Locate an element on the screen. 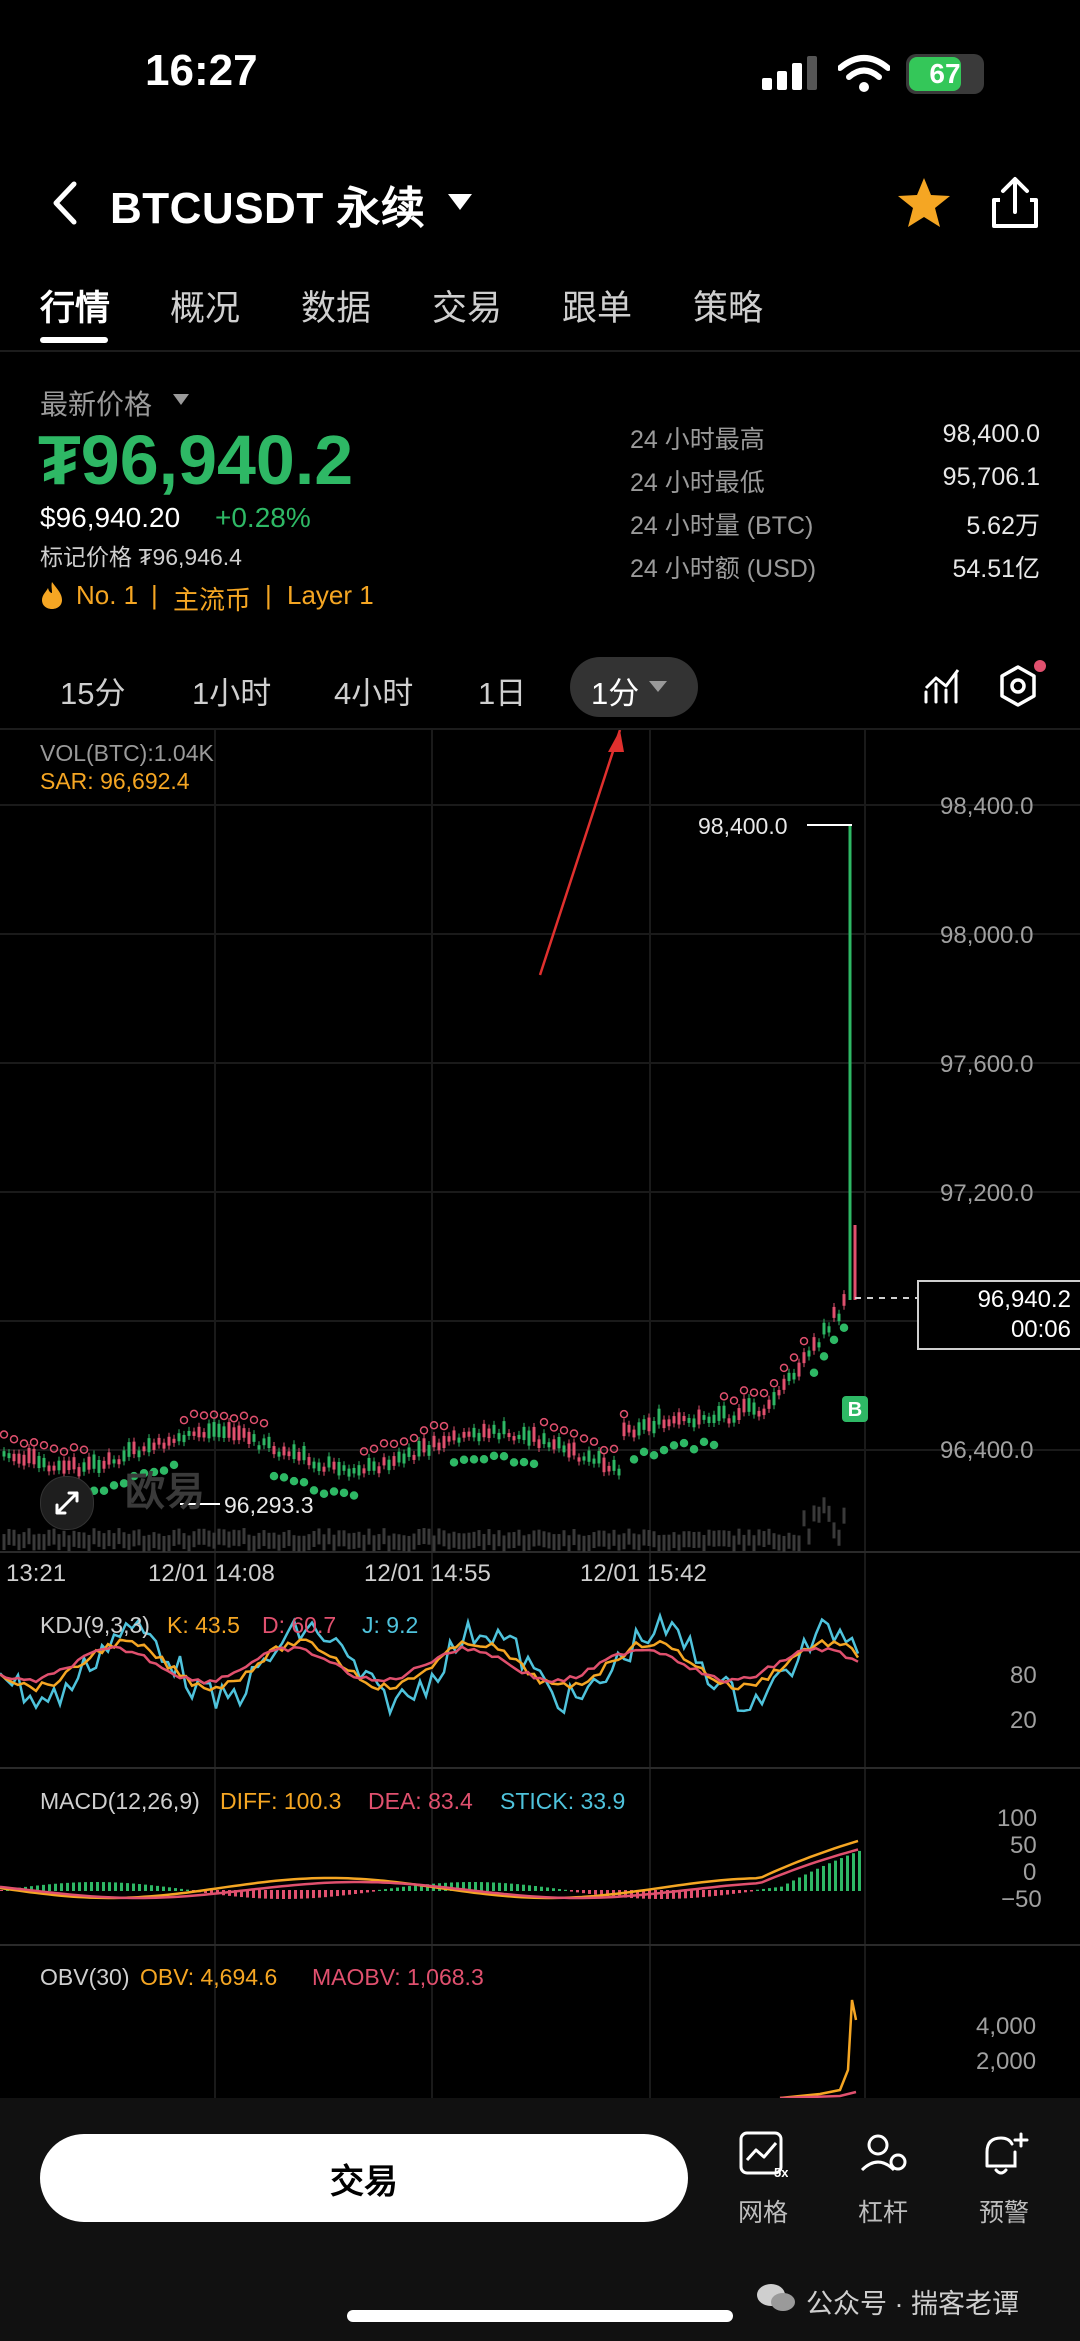 The height and width of the screenshot is (2341, 1080). kdj-d-value: D: 60.7 is located at coordinates (299, 1625).